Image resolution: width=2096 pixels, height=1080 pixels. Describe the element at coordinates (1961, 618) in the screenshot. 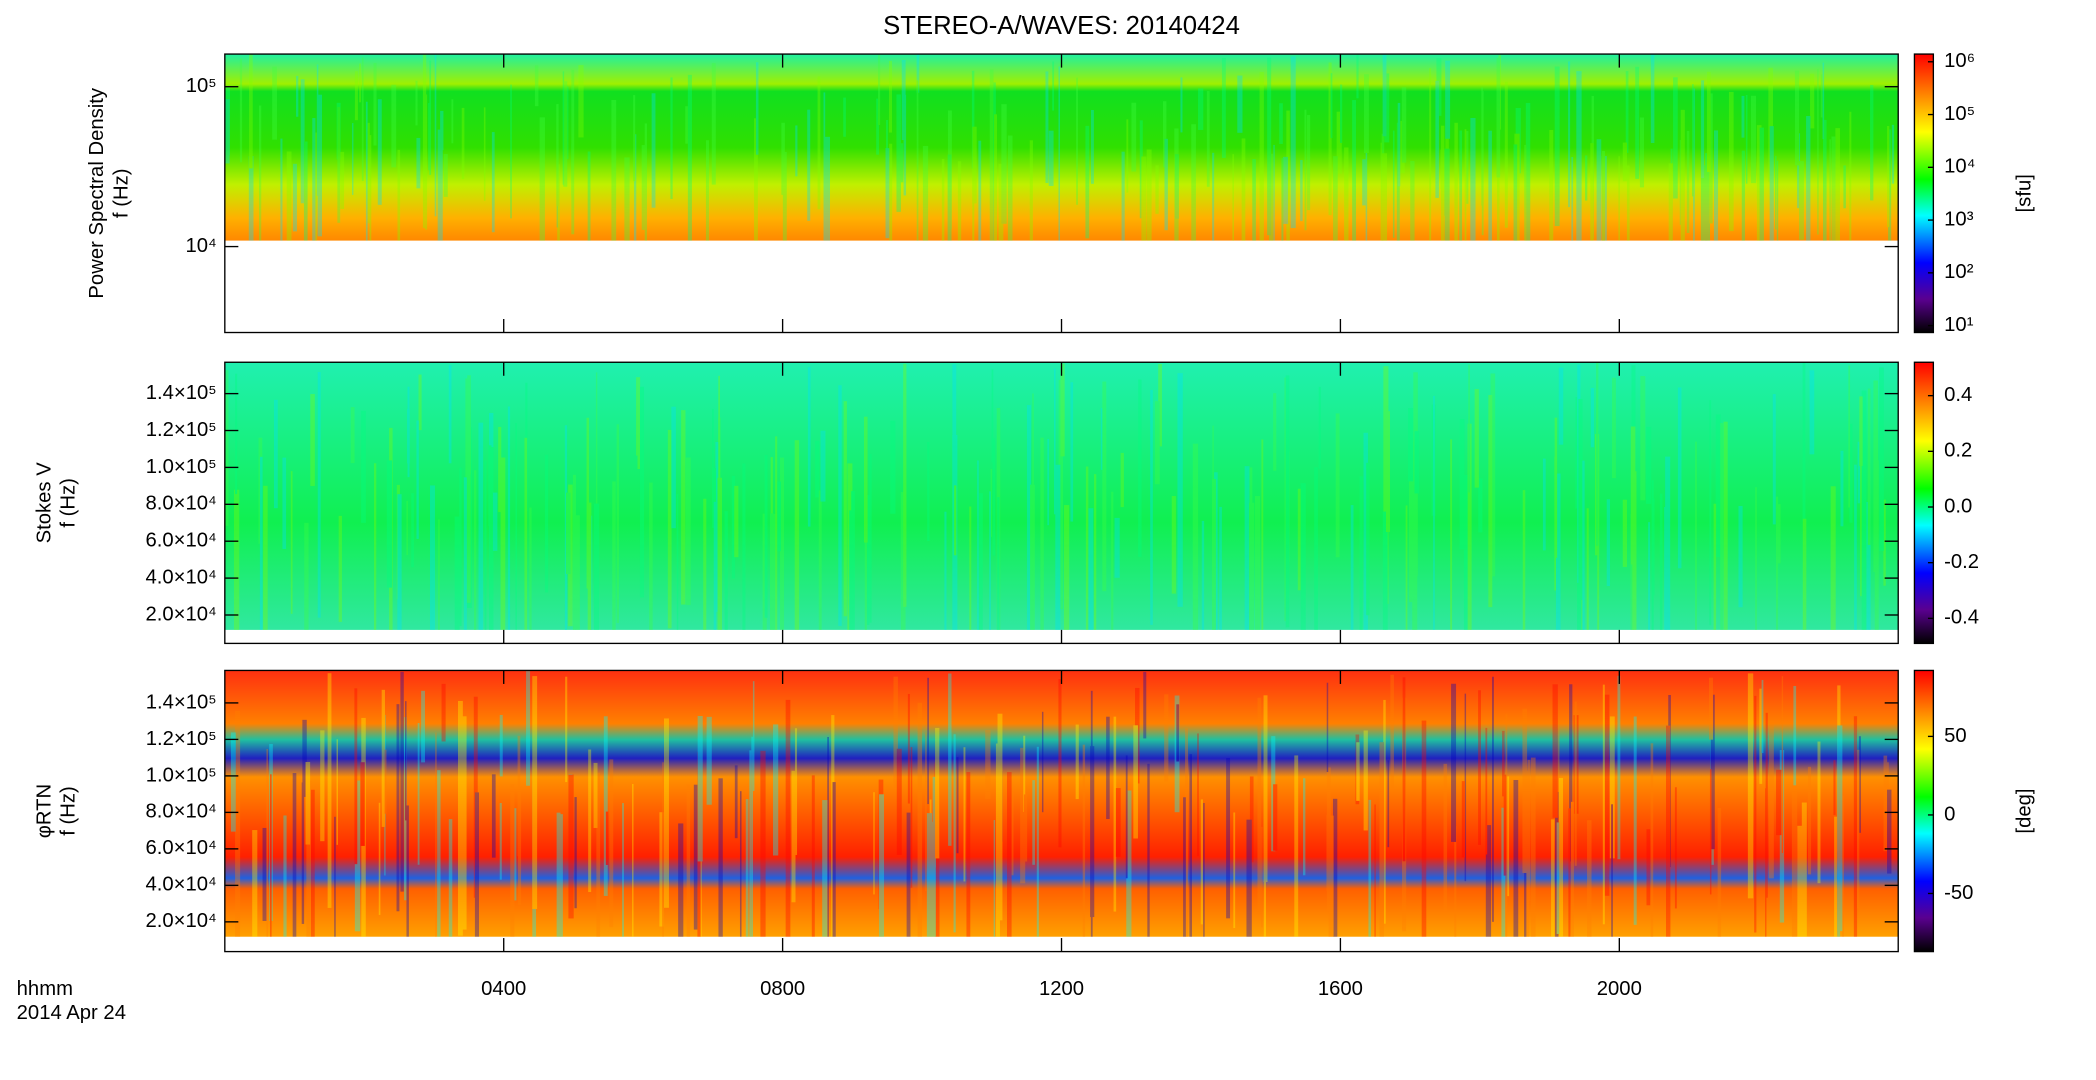

I see `colorbar-tick-label: -0.4` at that location.